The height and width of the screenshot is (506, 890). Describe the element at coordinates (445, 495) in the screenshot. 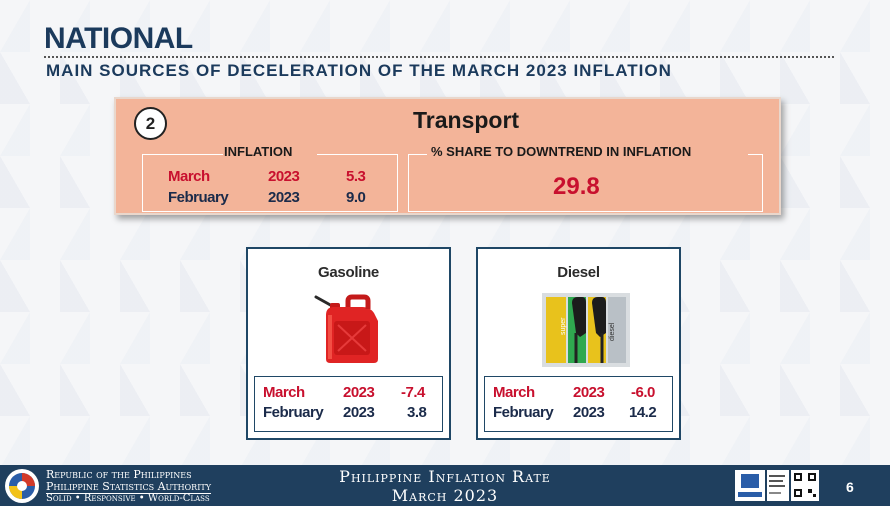

I see `footer-center-line2: March 2023` at that location.